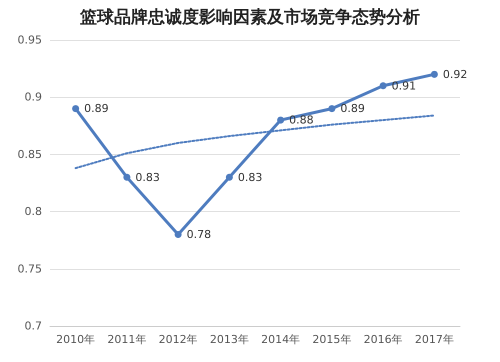 The height and width of the screenshot is (362, 500). What do you see at coordinates (249, 18) in the screenshot?
I see `chart-title: 篮球品牌忠诚度影响因素及市场竞争态势分析` at bounding box center [249, 18].